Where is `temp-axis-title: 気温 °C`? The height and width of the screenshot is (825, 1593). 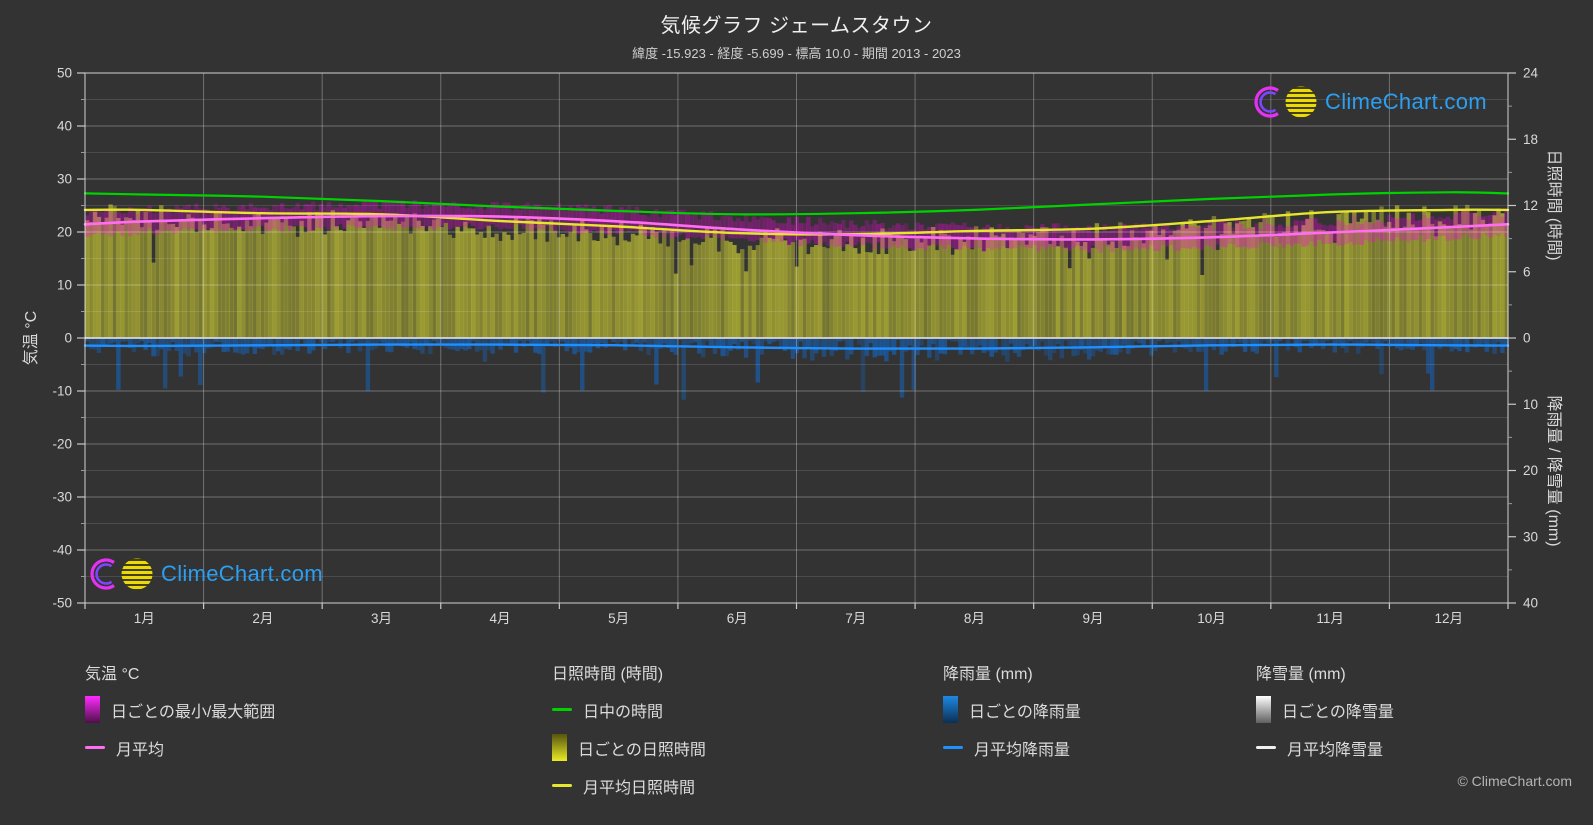 temp-axis-title: 気温 °C is located at coordinates (31, 338).